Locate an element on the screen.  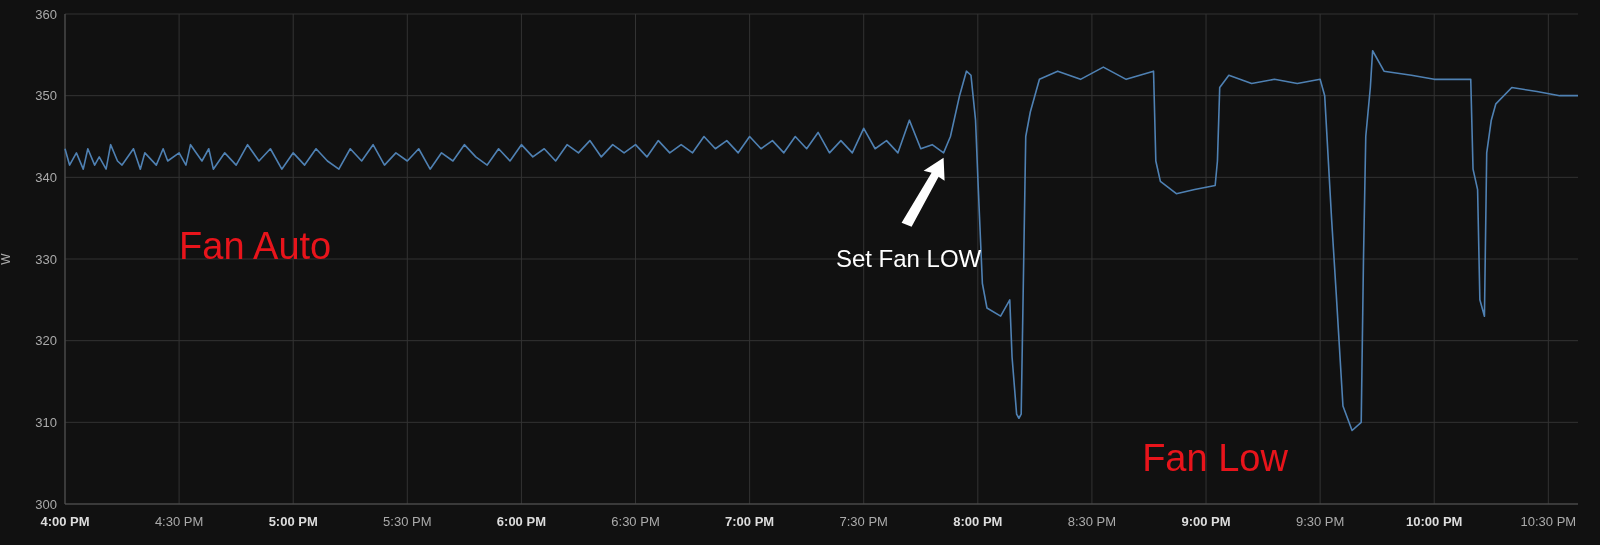
x-tick-label: 4:30 PM is located at coordinates (179, 521).